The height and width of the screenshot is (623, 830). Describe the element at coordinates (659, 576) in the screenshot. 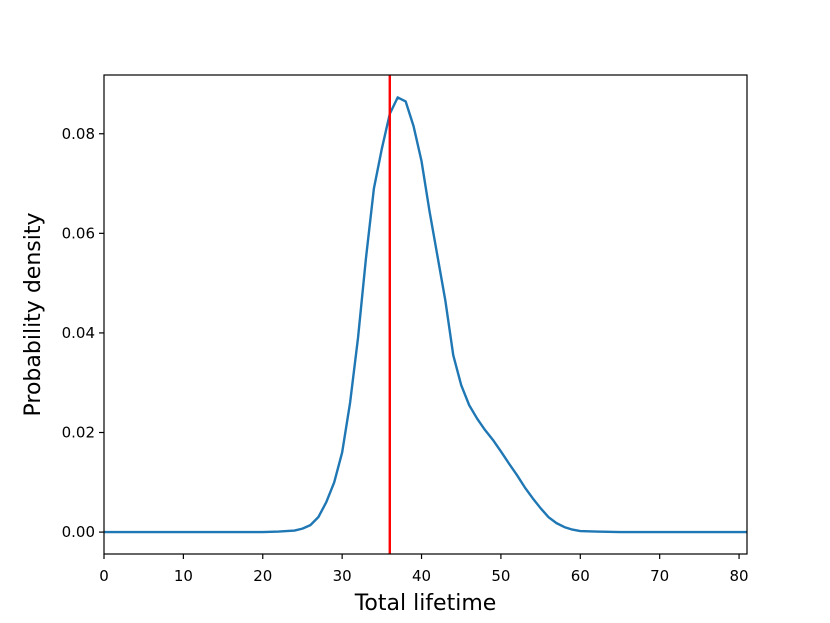

I see `x-tick-label: 70` at that location.